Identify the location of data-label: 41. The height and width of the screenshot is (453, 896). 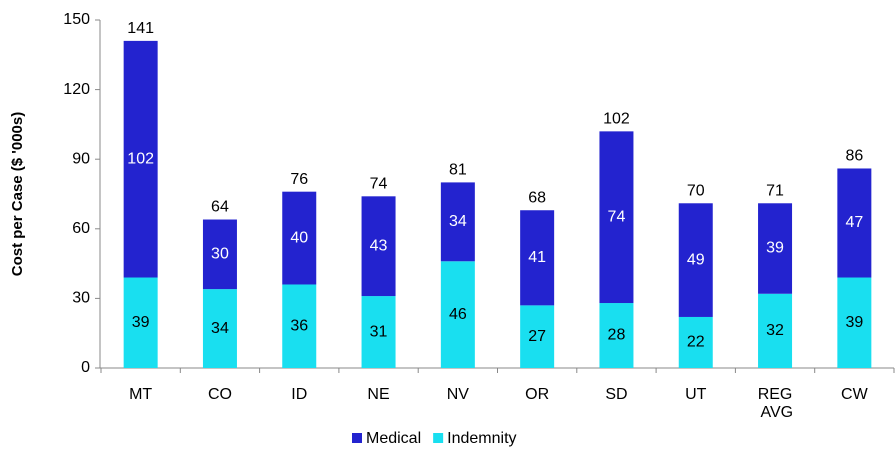
(537, 257).